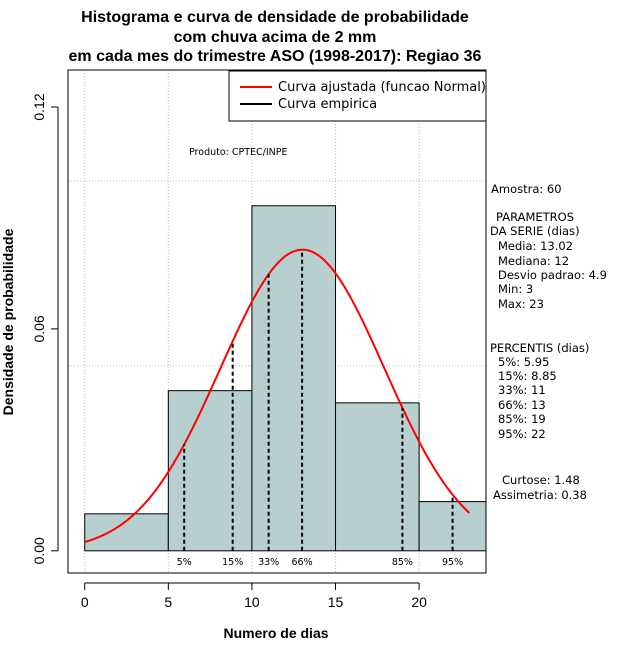 The height and width of the screenshot is (660, 640). What do you see at coordinates (526, 189) in the screenshot?
I see `sample-size: Amostra: 60` at bounding box center [526, 189].